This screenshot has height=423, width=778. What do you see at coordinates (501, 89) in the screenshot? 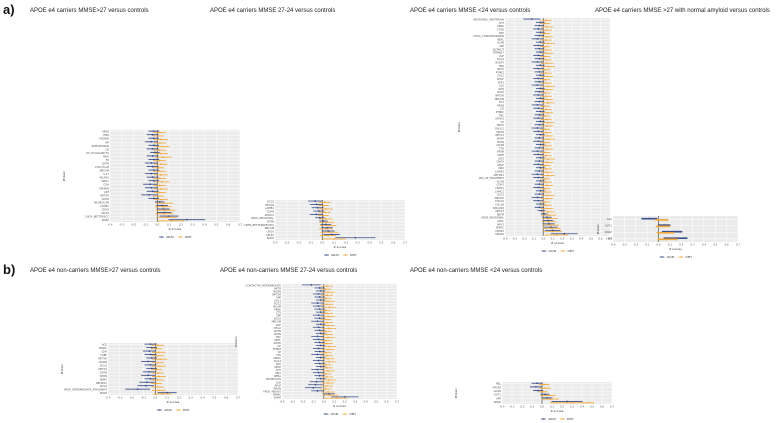
I see `y-tick-label: GHR` at bounding box center [501, 89].